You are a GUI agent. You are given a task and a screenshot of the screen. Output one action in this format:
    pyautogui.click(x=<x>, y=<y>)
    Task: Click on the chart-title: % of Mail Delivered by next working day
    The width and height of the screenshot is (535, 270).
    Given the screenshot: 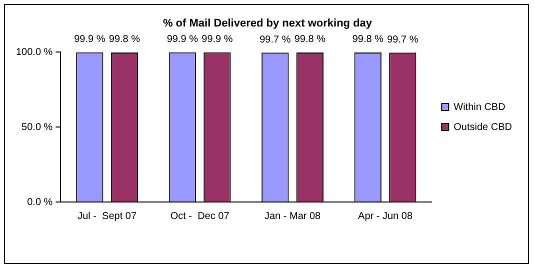 What is the action you would take?
    pyautogui.click(x=267, y=24)
    